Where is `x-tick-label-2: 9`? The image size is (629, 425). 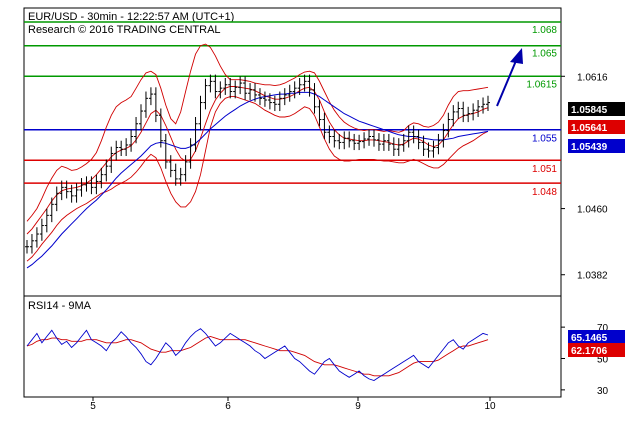
x-tick-label-2: 9 is located at coordinates (358, 406).